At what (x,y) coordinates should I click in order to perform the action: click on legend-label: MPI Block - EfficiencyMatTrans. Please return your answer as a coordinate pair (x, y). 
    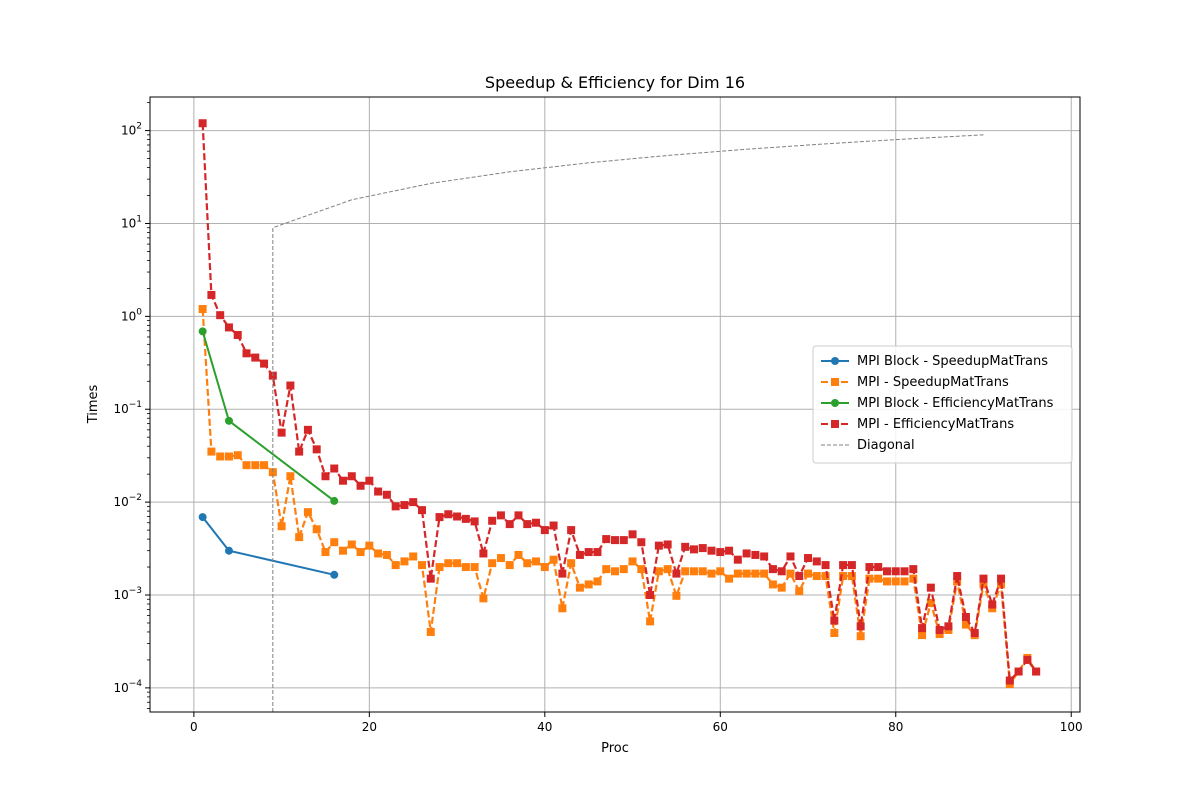
    Looking at the image, I should click on (955, 403).